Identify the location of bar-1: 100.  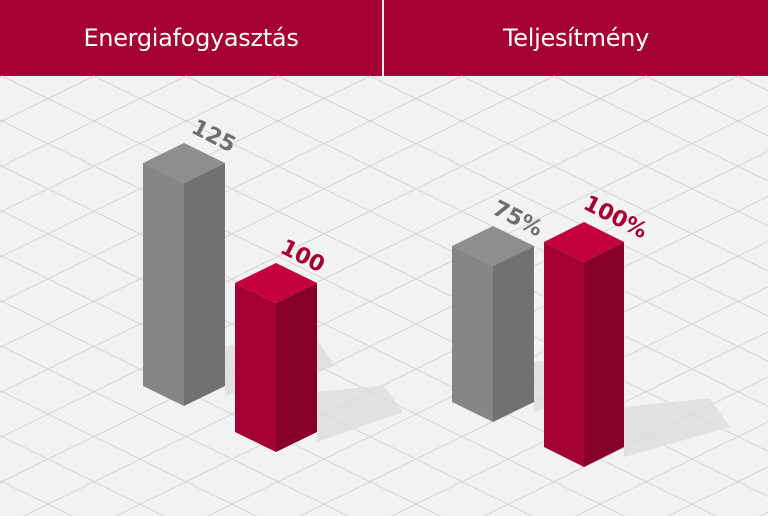
(282, 343).